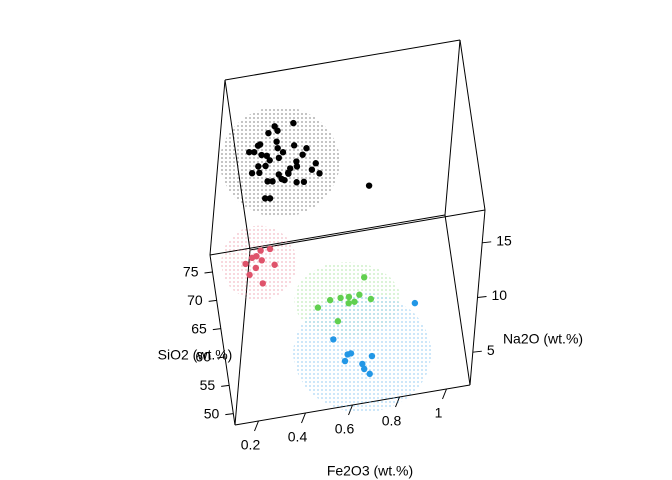 The height and width of the screenshot is (480, 672). Describe the element at coordinates (491, 350) in the screenshot. I see `z-tick-label: 5` at that location.